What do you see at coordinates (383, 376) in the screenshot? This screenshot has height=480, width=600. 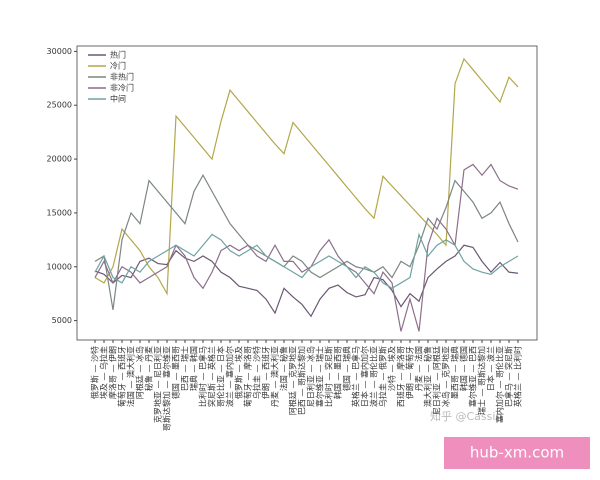 I see `x-tick-label: 乌拉圭 — 俄罗斯` at bounding box center [383, 376].